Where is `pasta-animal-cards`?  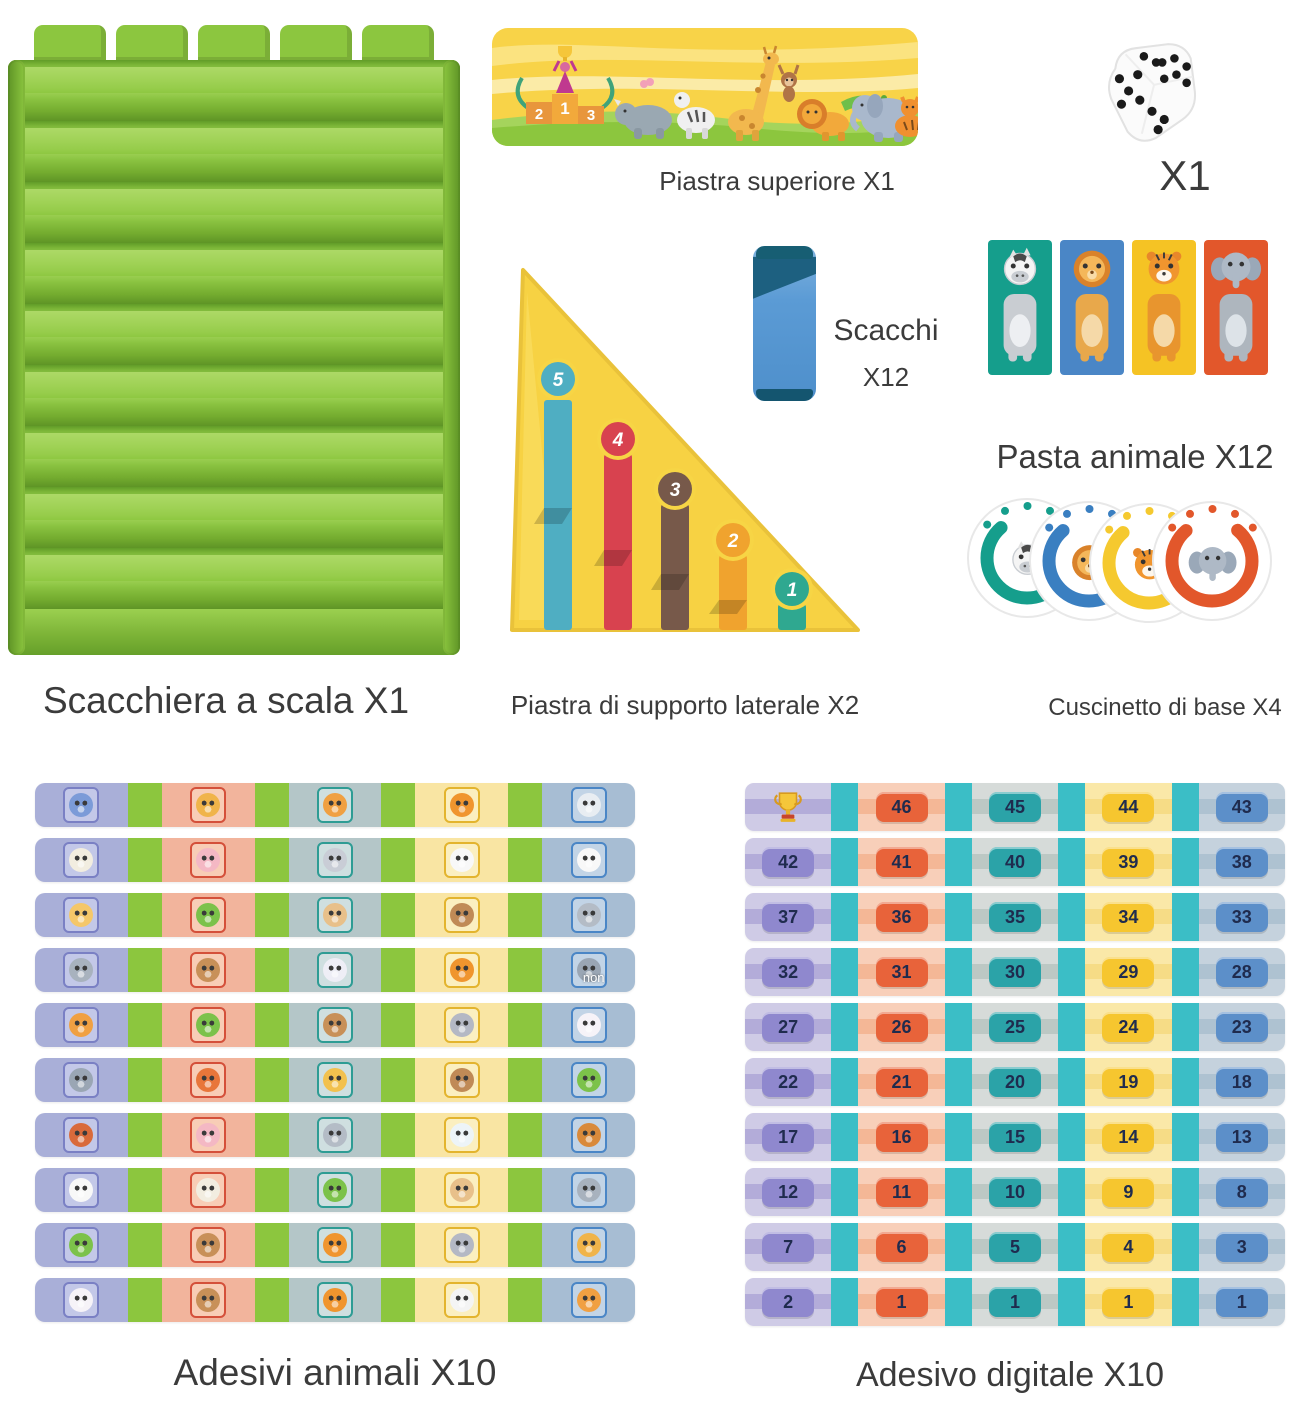
pasta-animal-cards is located at coordinates (1128, 307).